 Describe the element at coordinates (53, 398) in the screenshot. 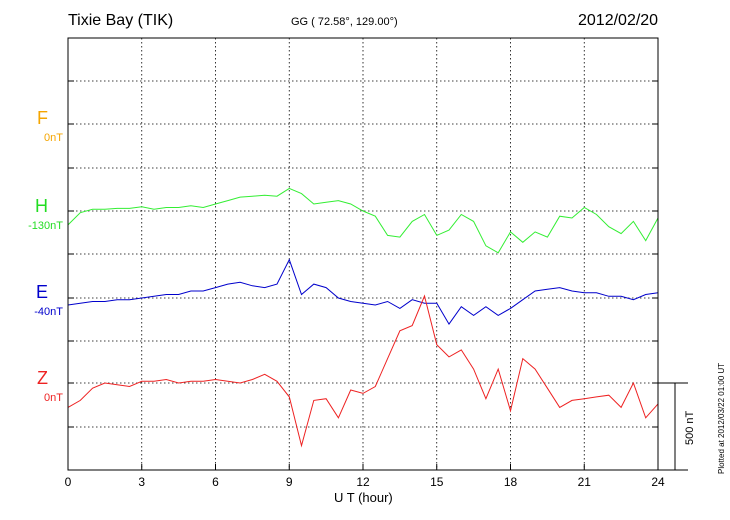

I see `channel-z-baseline: 0nT` at that location.